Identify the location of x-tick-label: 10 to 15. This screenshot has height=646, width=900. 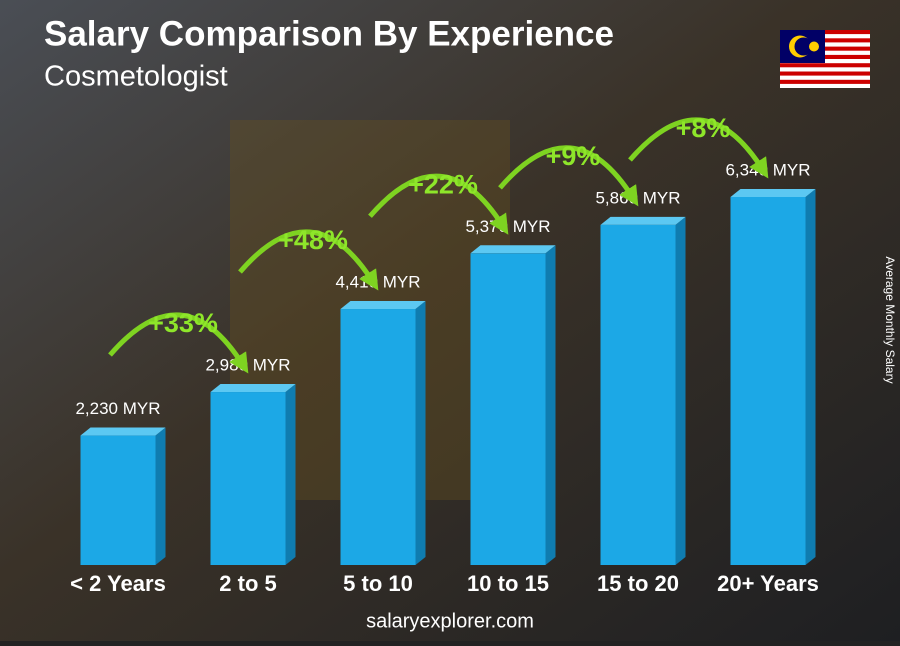
(508, 583).